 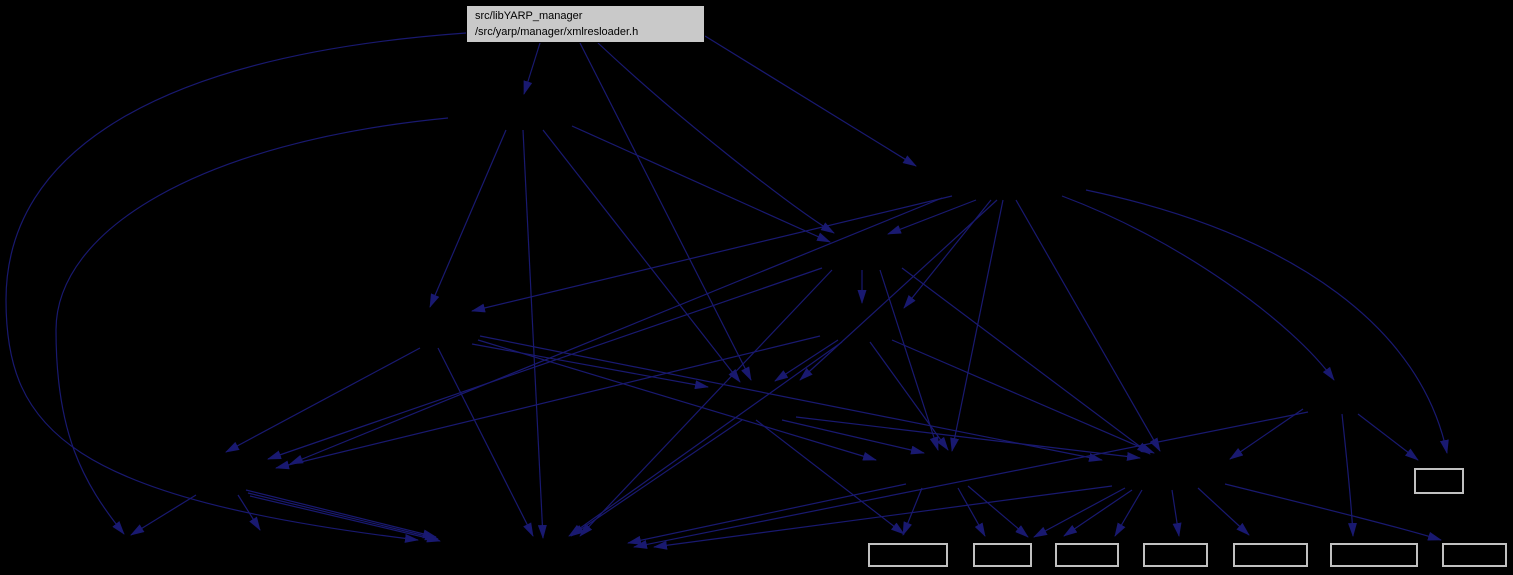 I want to click on graph-node-right-box, so click(x=1439, y=481).